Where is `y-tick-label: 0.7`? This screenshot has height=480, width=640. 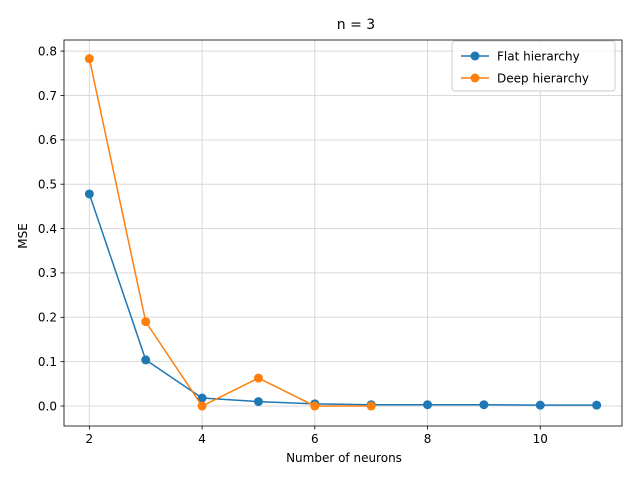
y-tick-label: 0.7 is located at coordinates (47, 96).